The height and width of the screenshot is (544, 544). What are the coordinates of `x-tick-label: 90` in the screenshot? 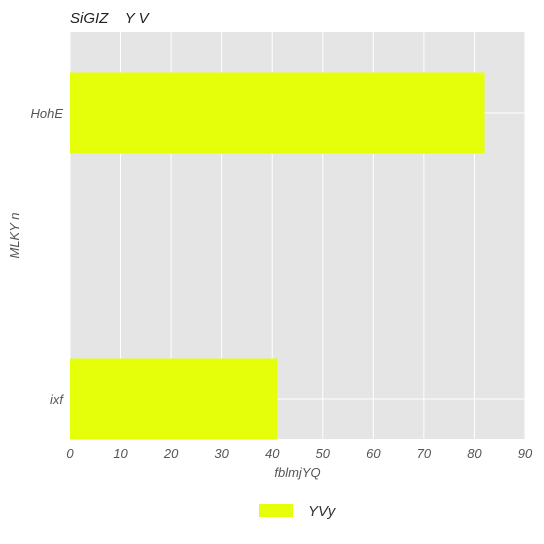 It's located at (525, 453).